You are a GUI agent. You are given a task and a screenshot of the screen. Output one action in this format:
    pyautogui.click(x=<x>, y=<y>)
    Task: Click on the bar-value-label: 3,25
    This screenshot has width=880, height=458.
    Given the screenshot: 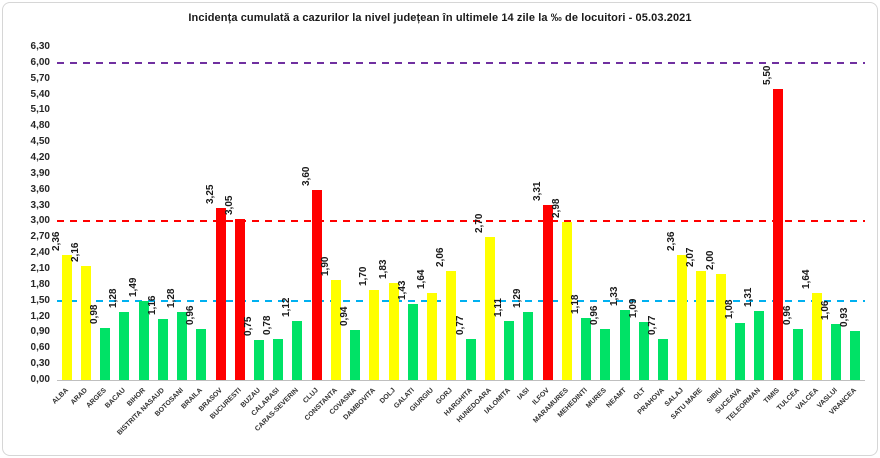 What is the action you would take?
    pyautogui.click(x=210, y=194)
    